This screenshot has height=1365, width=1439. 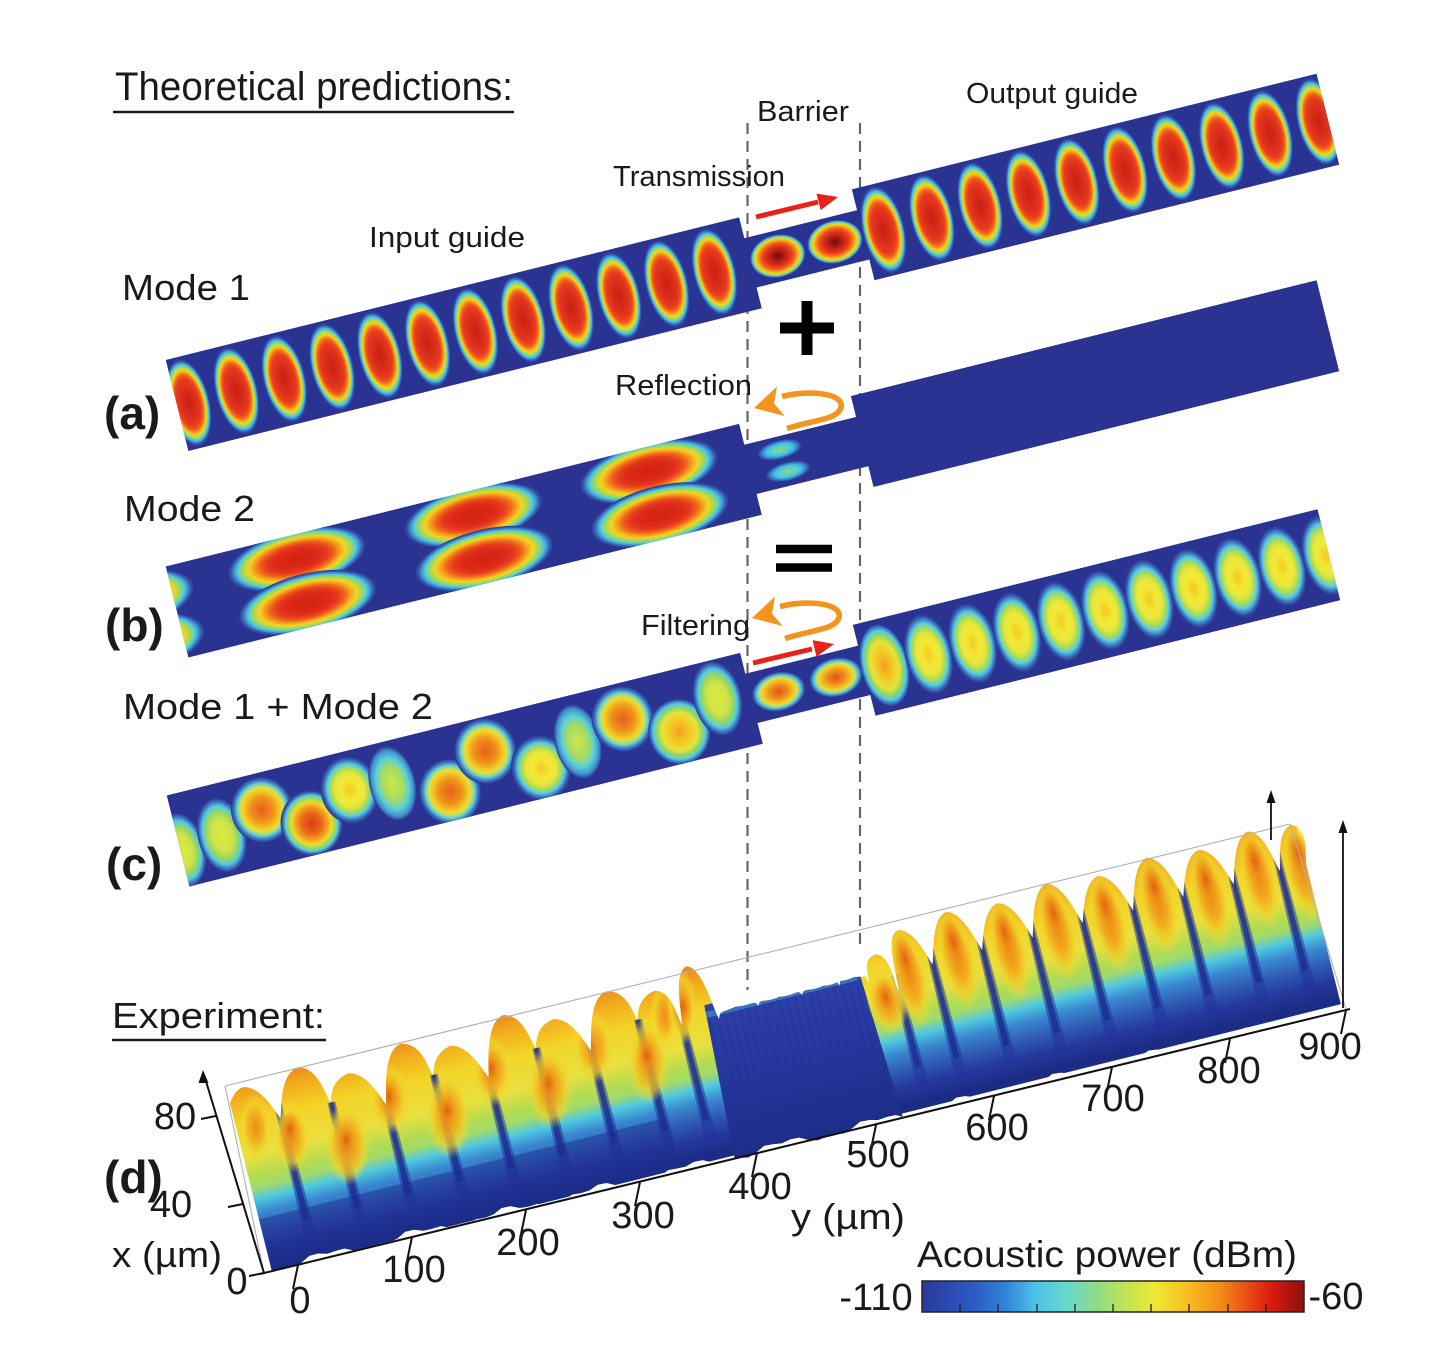 What do you see at coordinates (171, 1205) in the screenshot?
I see `svg-text: 40` at bounding box center [171, 1205].